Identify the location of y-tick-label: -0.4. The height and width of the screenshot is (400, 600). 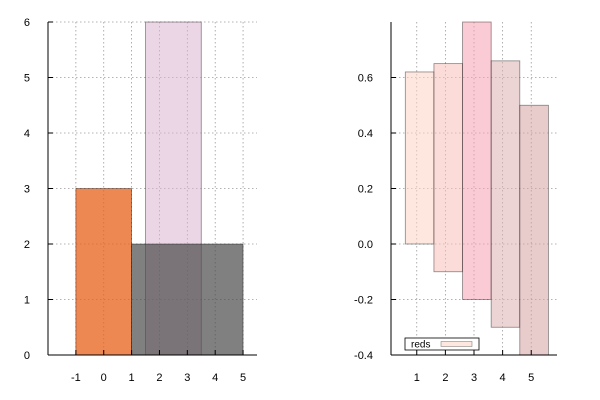
(363, 356).